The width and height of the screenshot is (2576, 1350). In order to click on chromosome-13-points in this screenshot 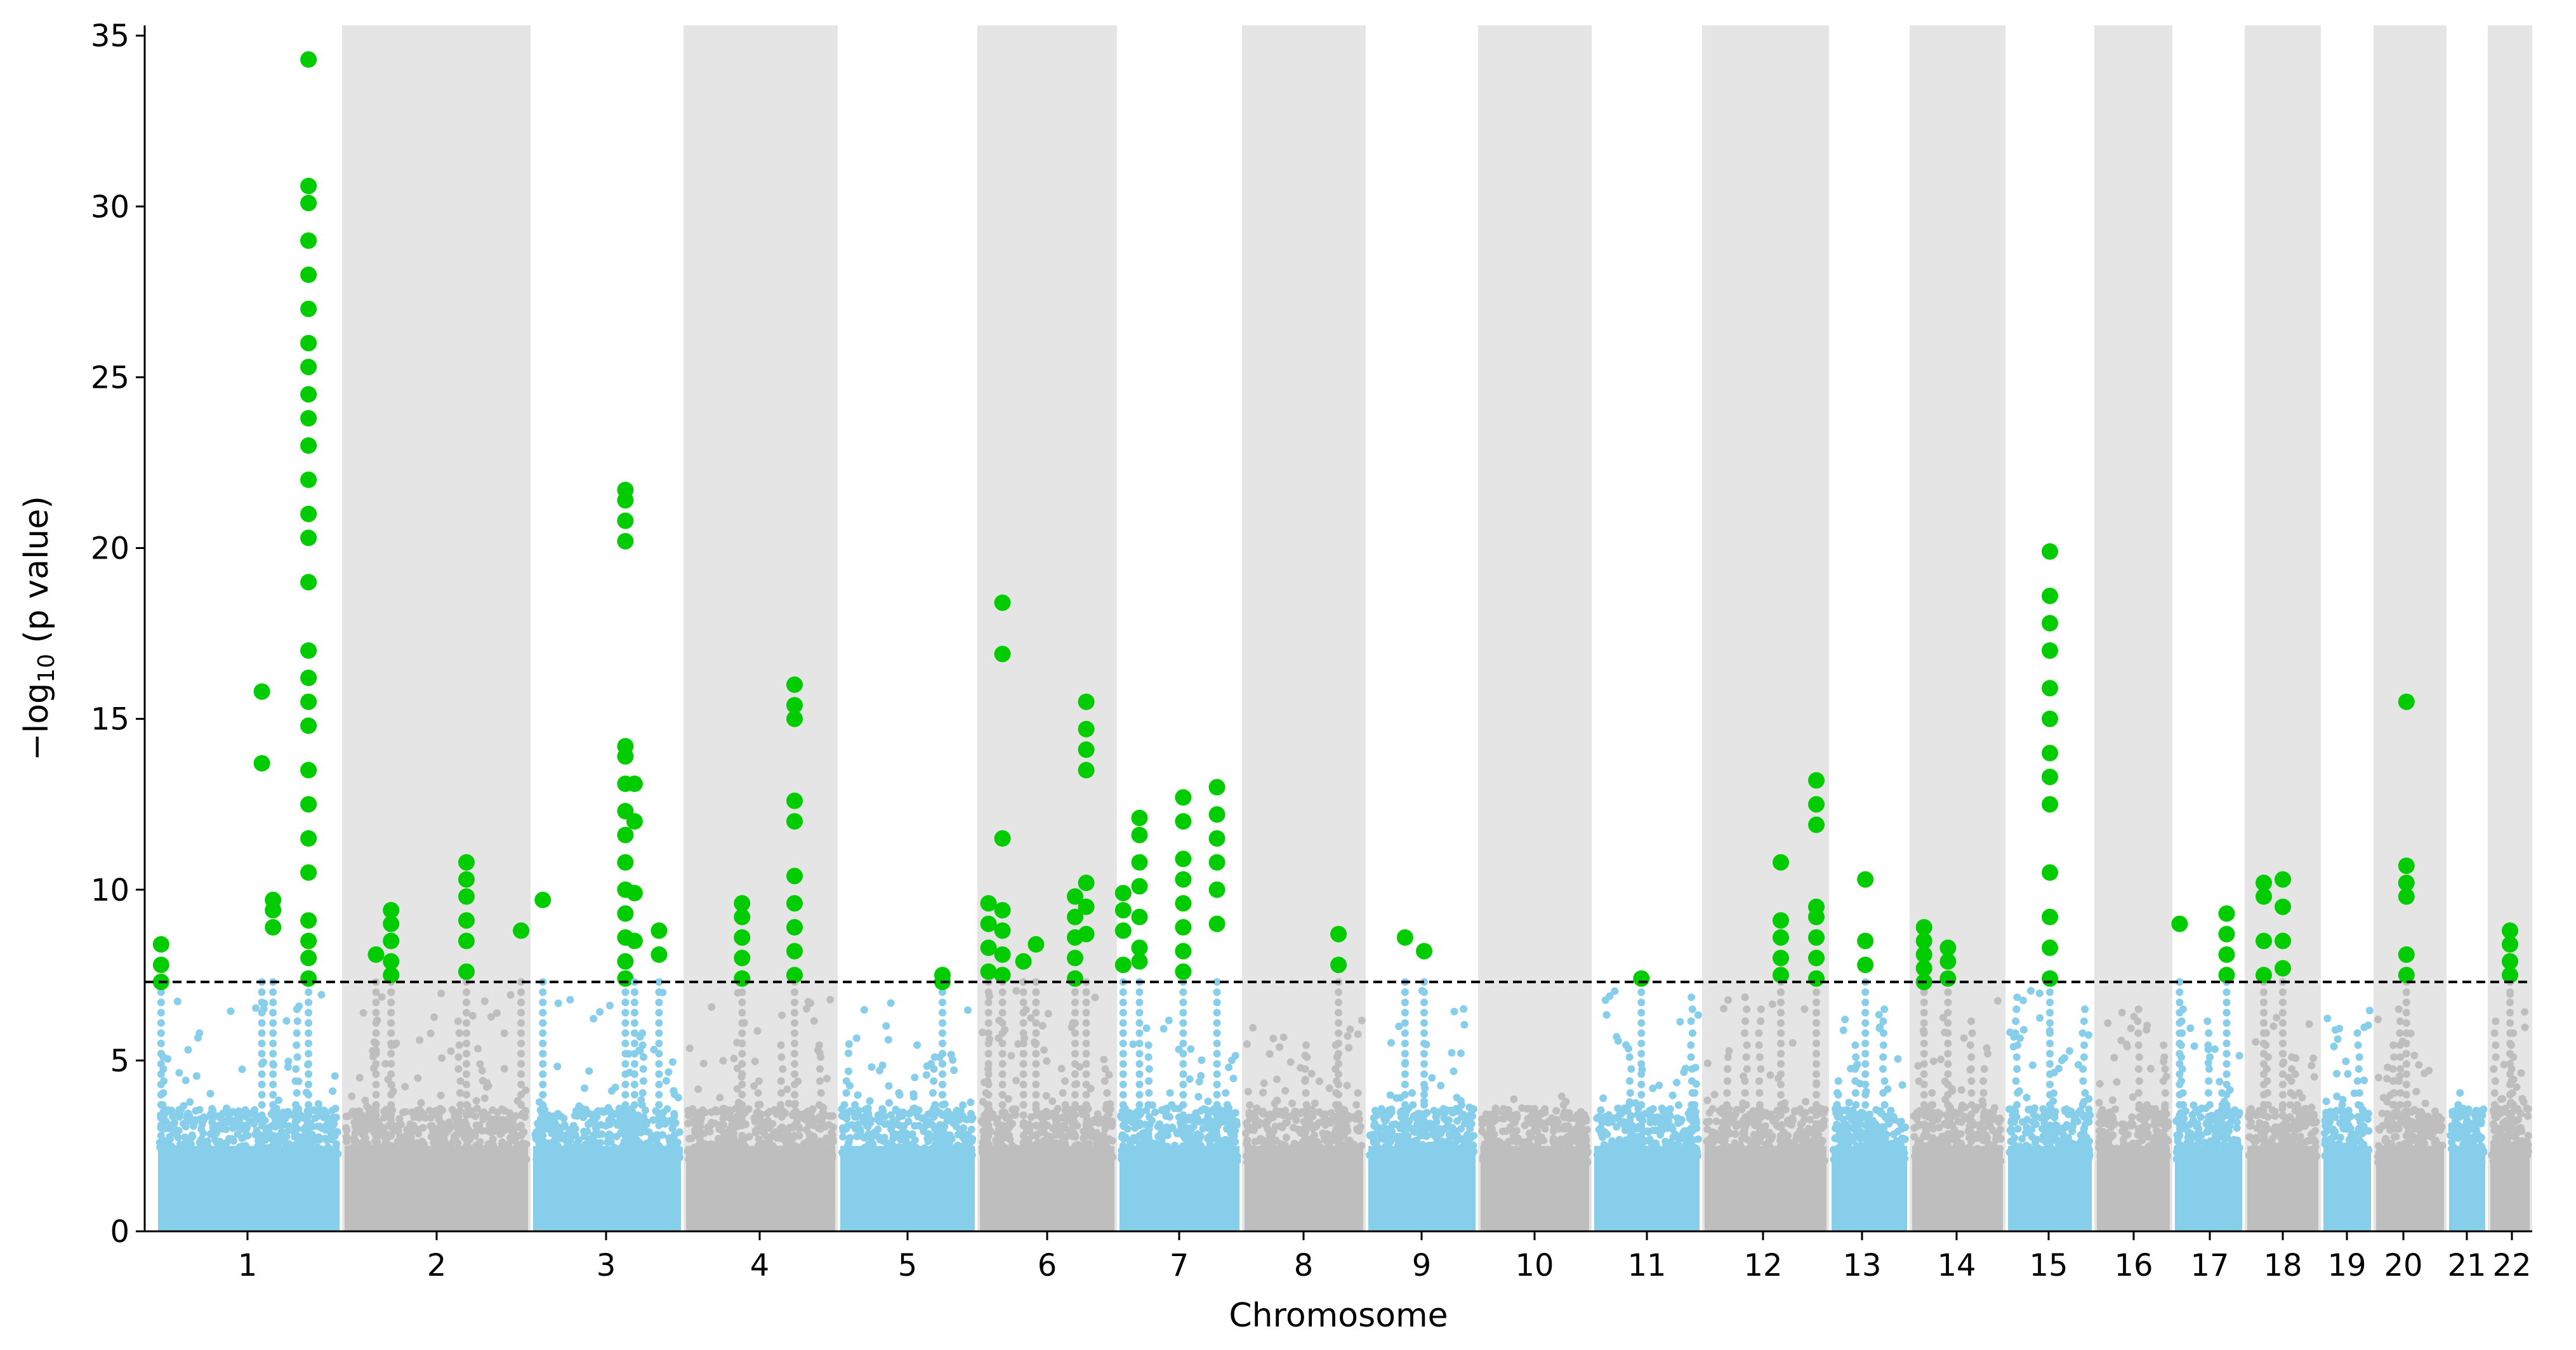, I will do `click(1870, 1118)`.